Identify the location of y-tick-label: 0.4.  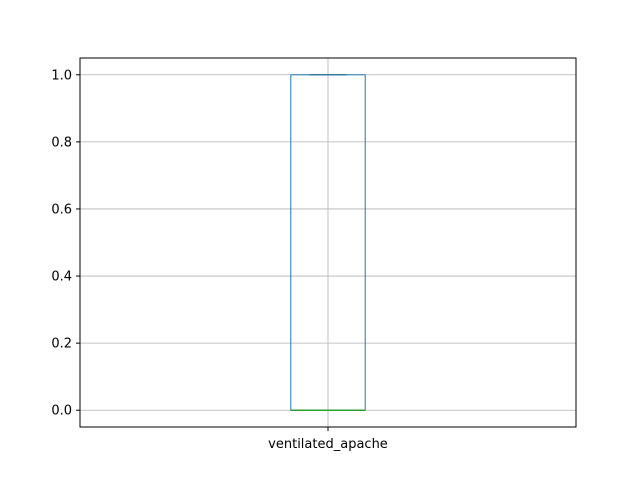
(61, 277).